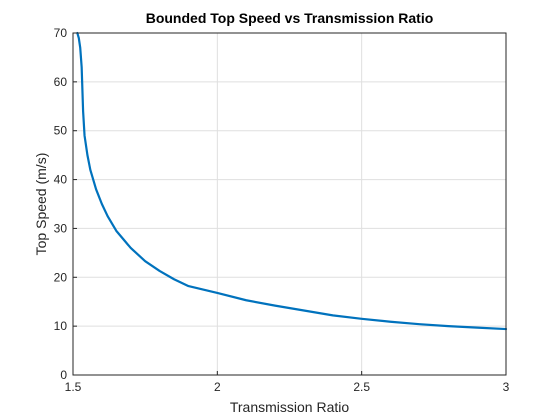 The width and height of the screenshot is (560, 420). I want to click on y-axis-label: Top Speed (m/s), so click(41, 204).